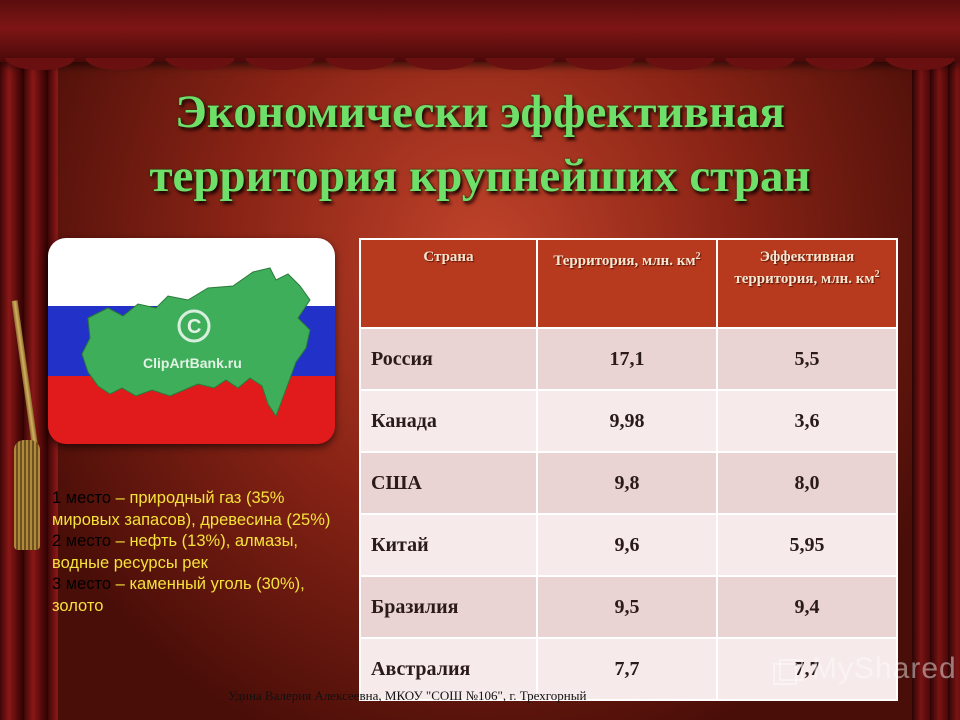  I want to click on cell-effective: 8,0, so click(807, 483).